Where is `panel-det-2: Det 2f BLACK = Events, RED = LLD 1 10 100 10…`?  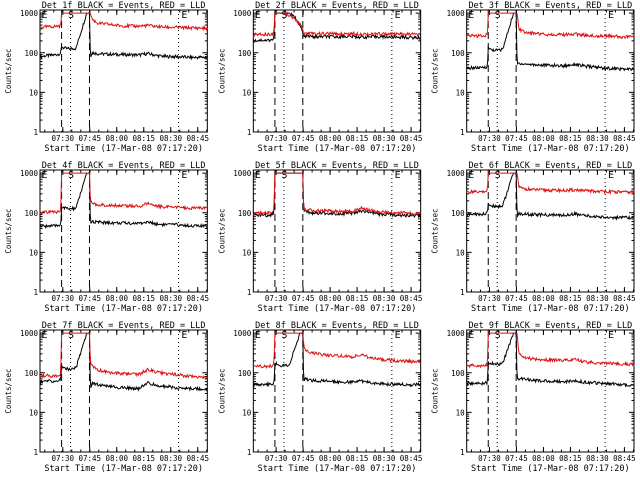
panel-det-2: Det 2f BLACK = Events, RED = LLD 1 10 100 10… is located at coordinates (319, 77).